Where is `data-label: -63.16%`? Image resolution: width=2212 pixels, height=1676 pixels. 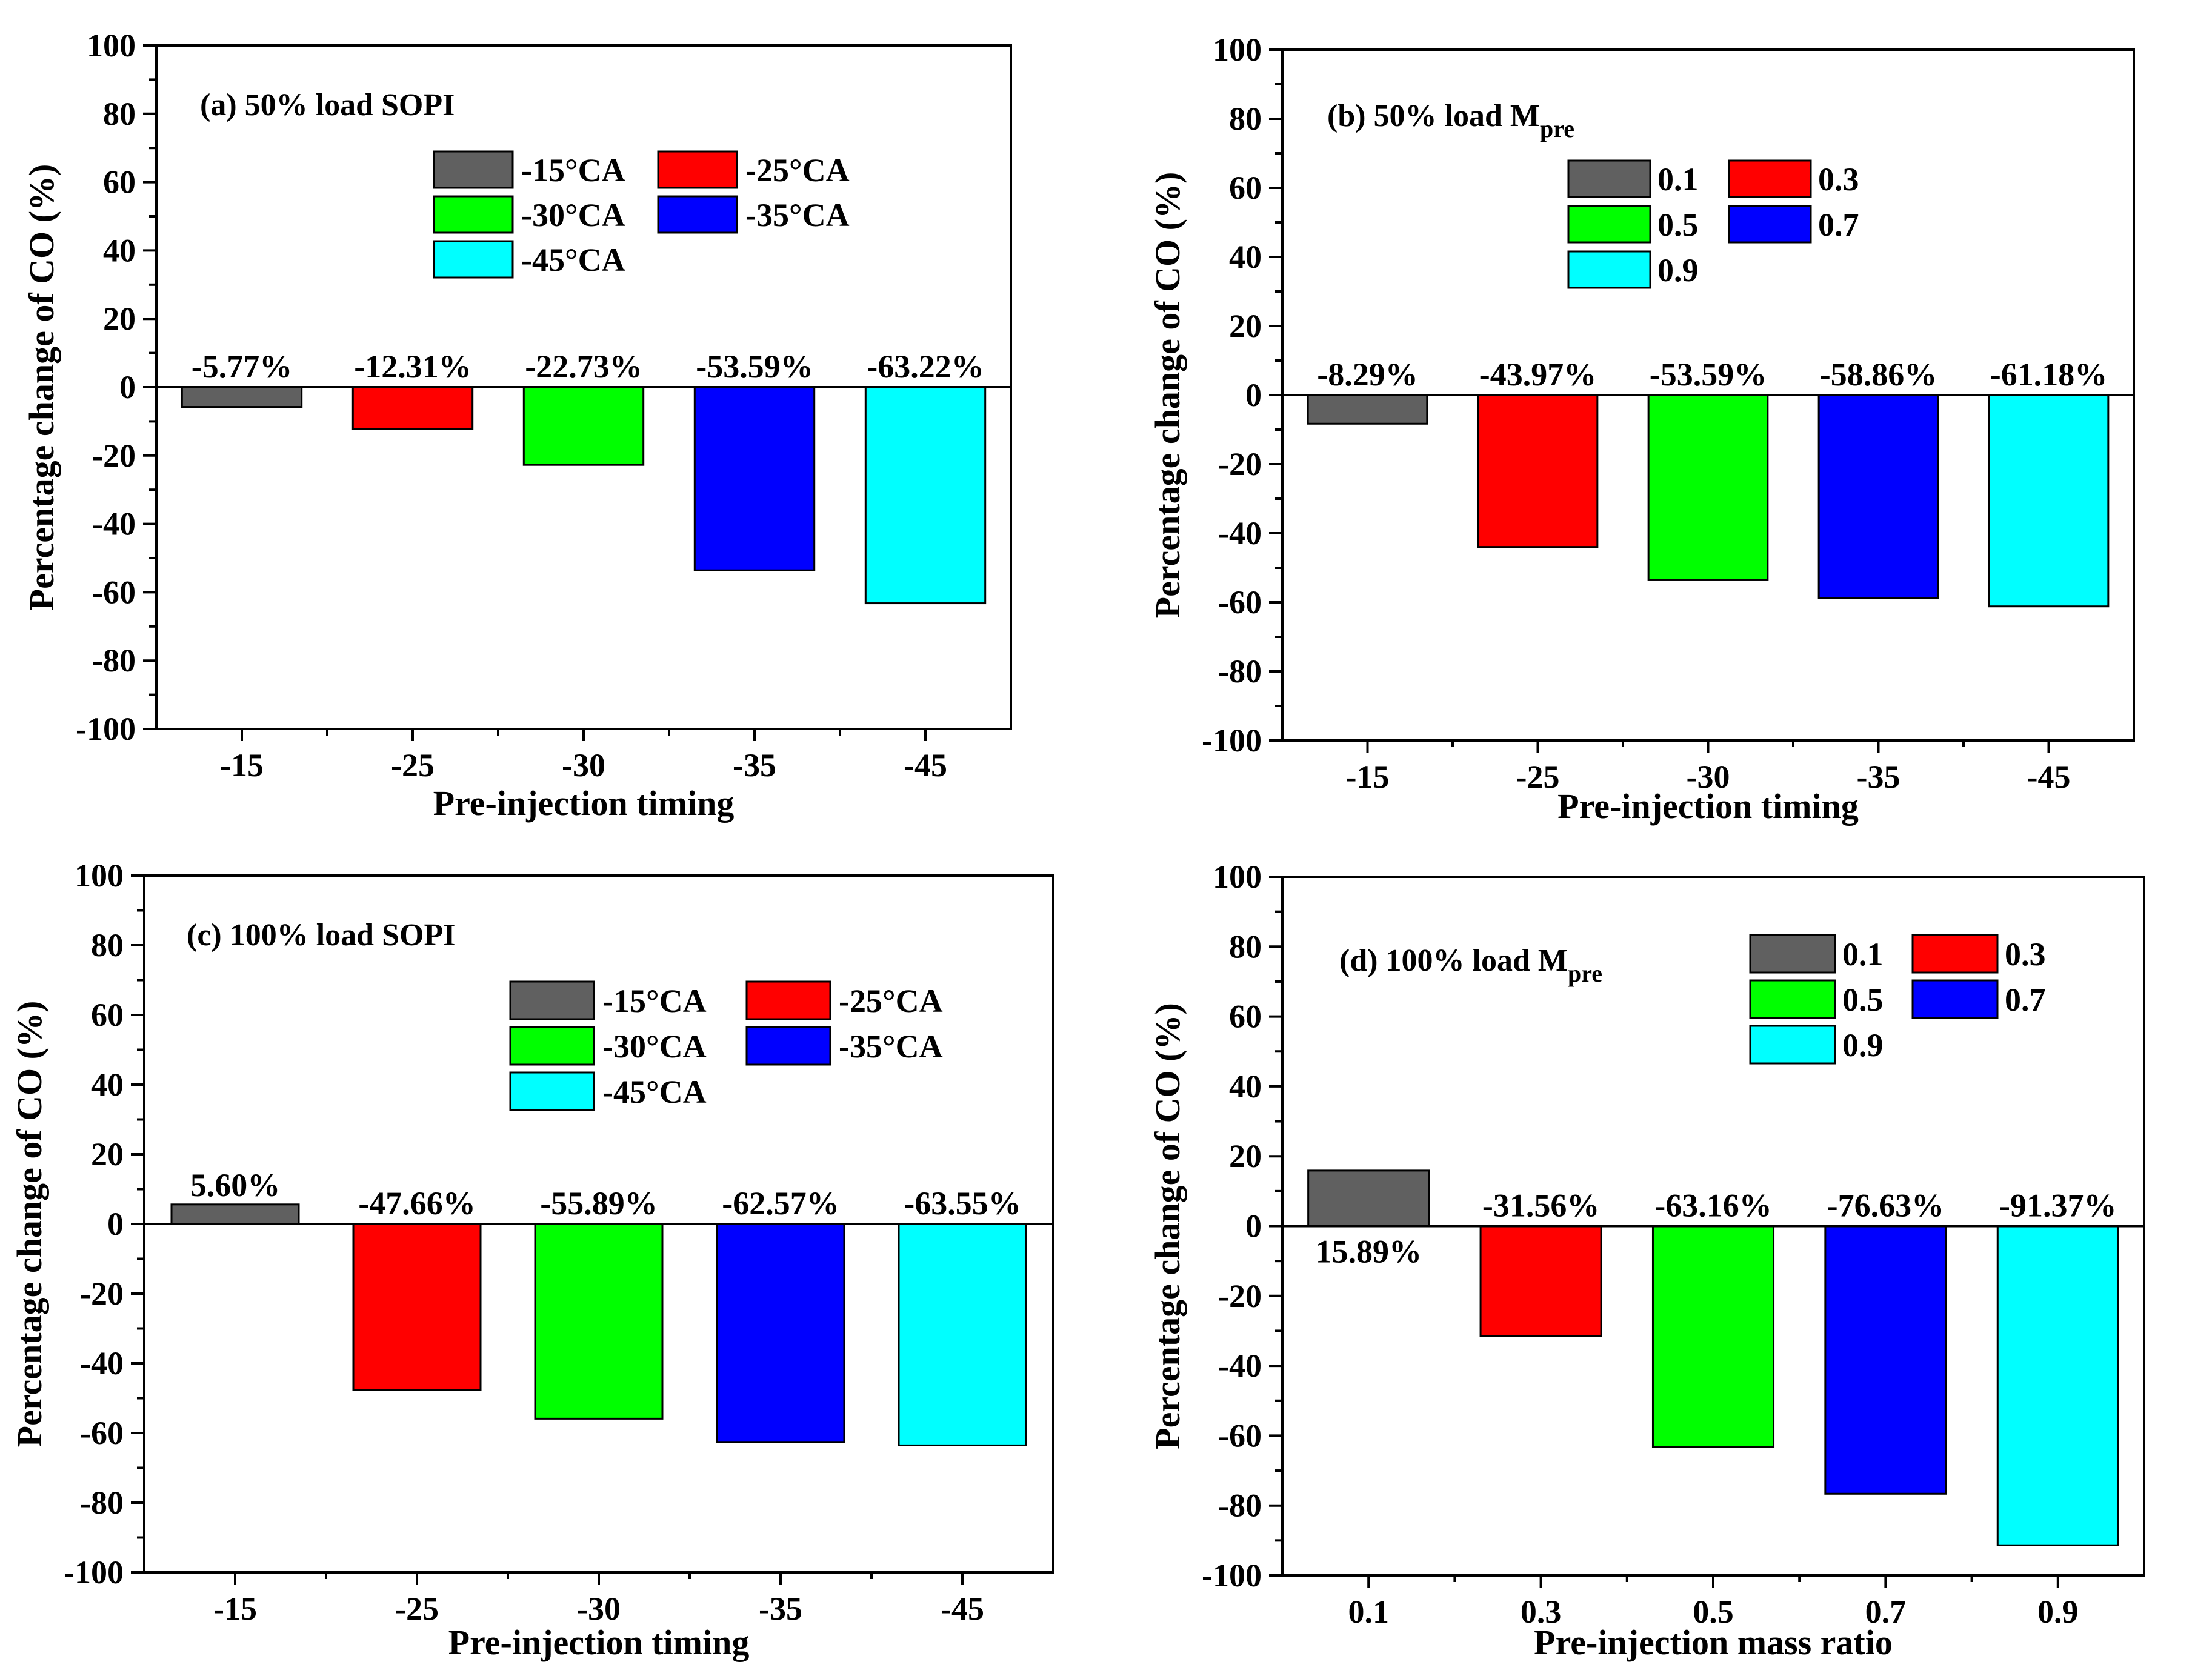
data-label: -63.16% is located at coordinates (1713, 1206).